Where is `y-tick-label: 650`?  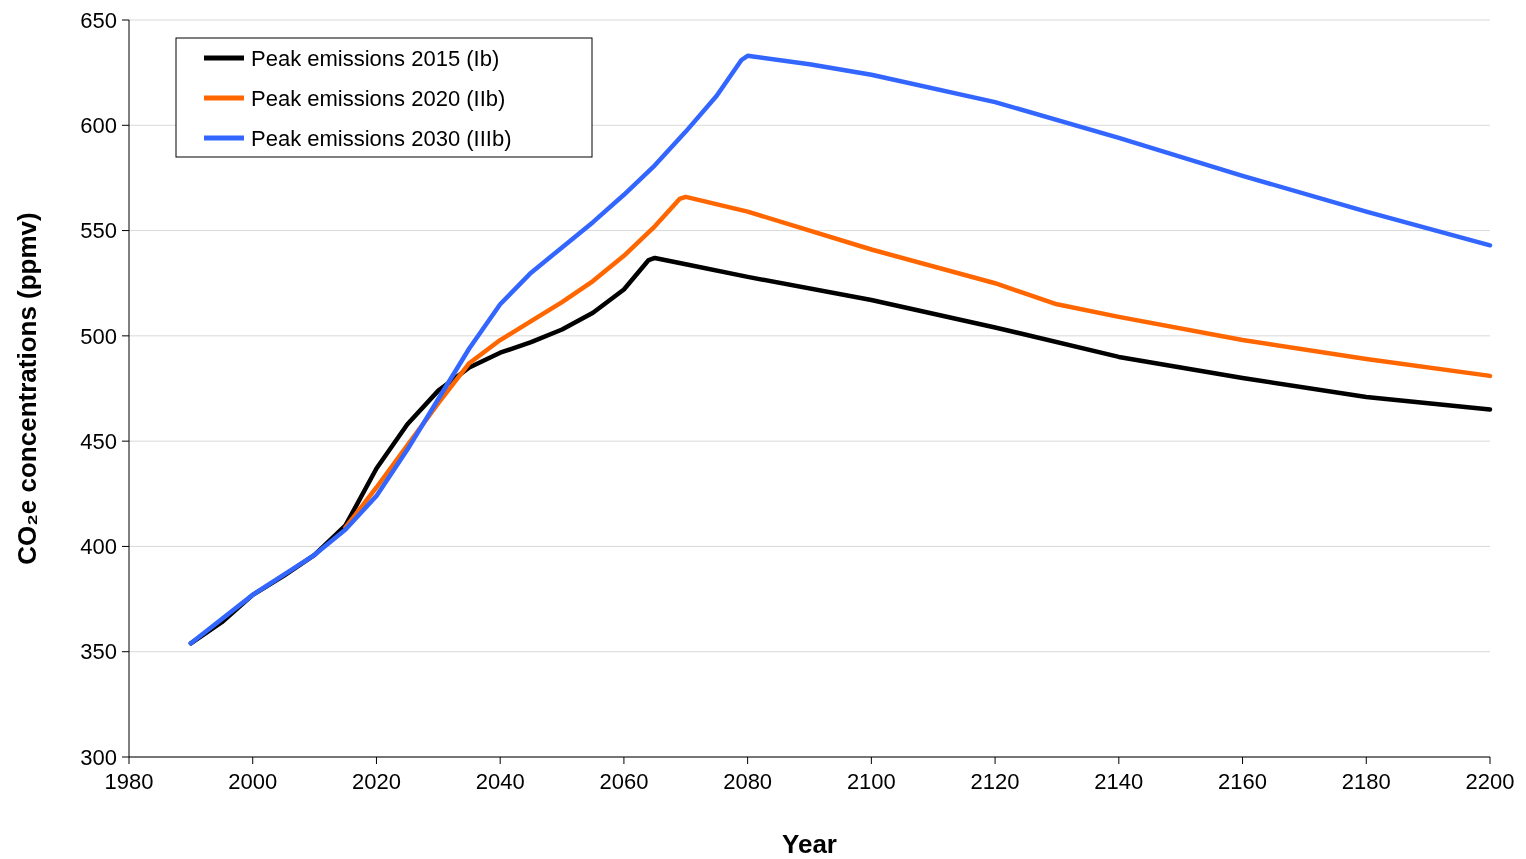
y-tick-label: 650 is located at coordinates (98, 20).